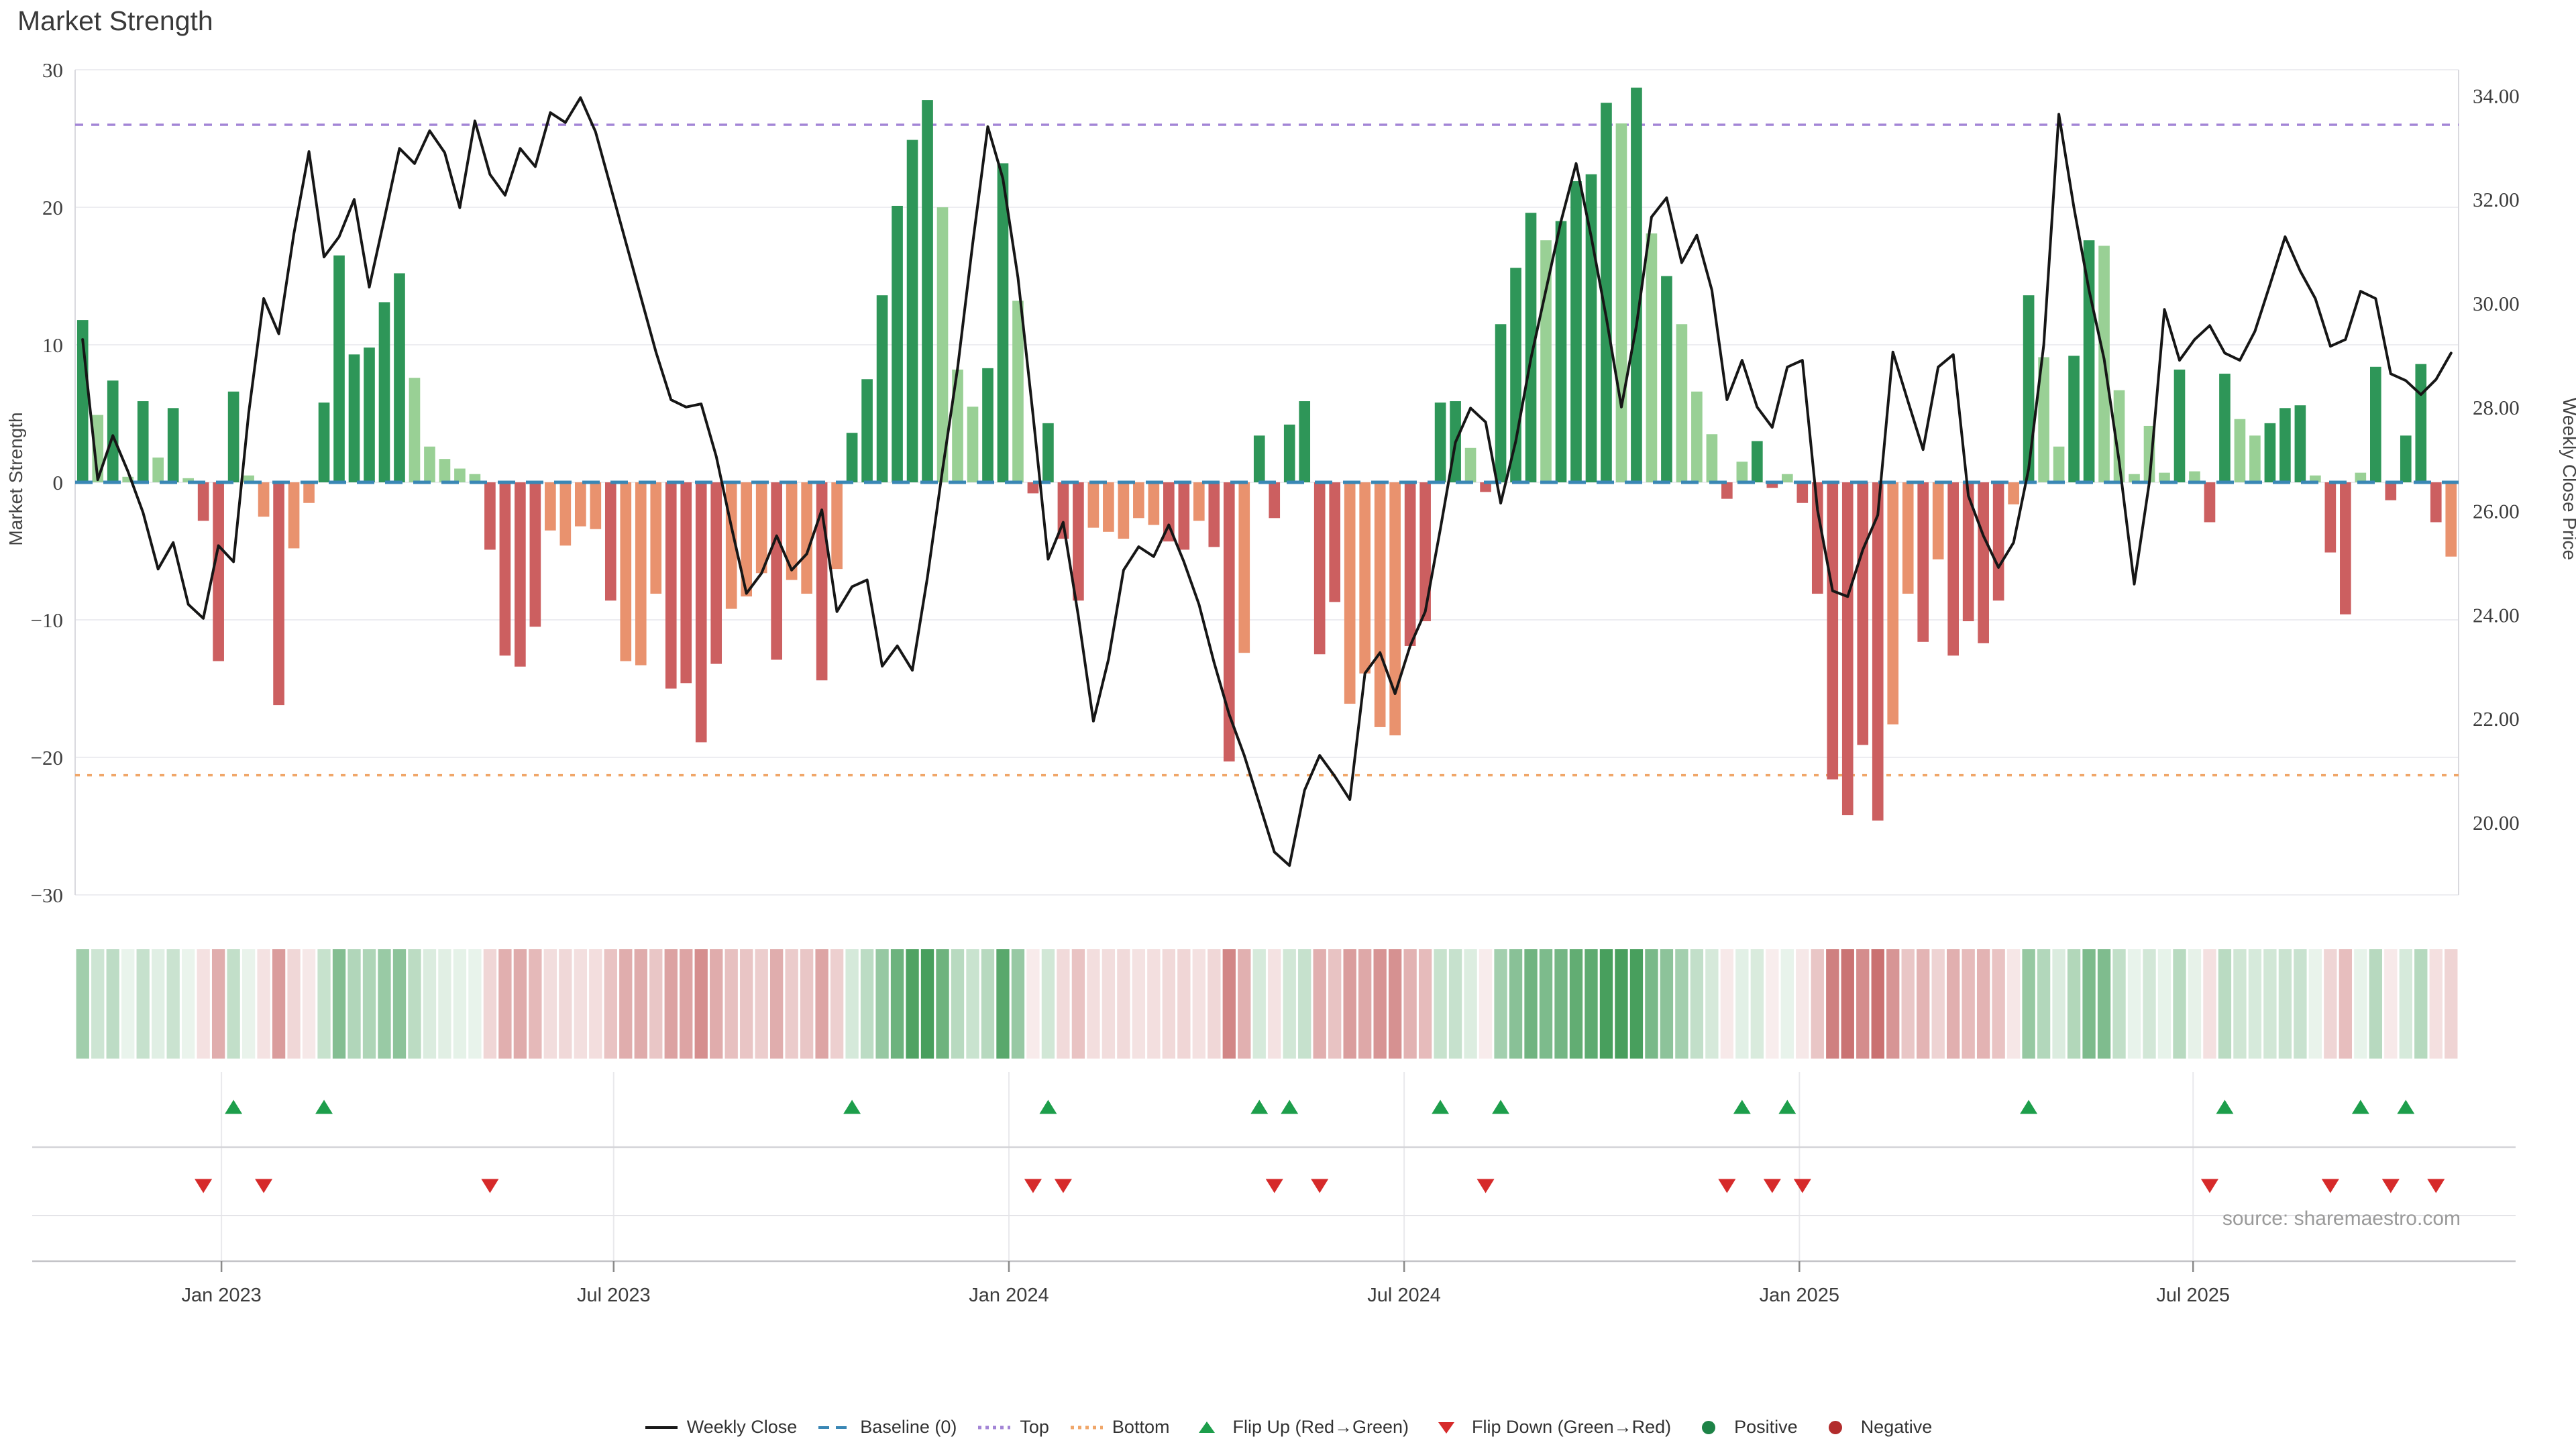  I want to click on x-tick-label: Jan 2024, so click(1009, 1295).